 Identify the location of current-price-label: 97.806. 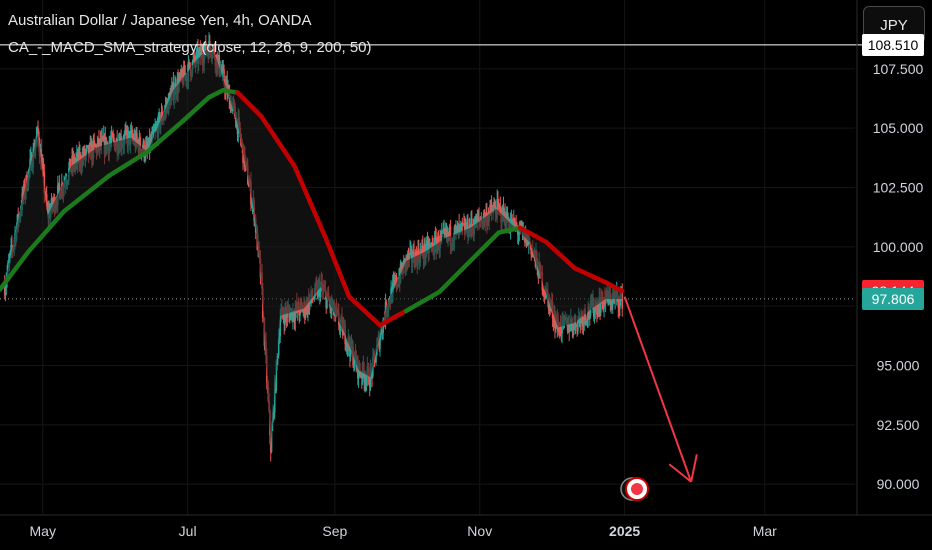
(893, 298).